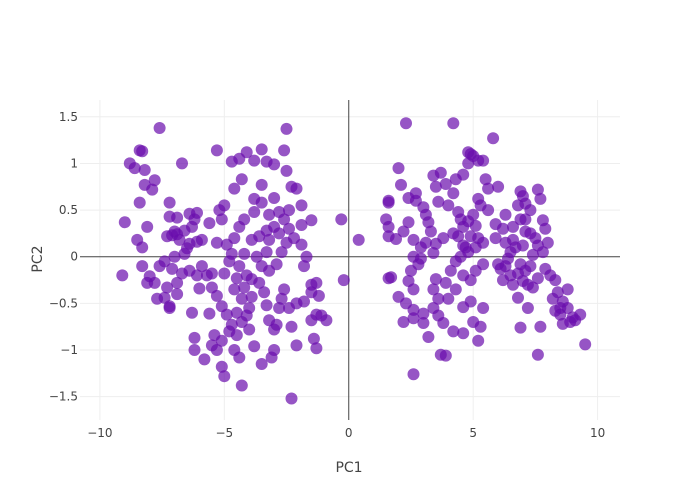  What do you see at coordinates (68, 117) in the screenshot?
I see `y-tick-label: 1.5` at bounding box center [68, 117].